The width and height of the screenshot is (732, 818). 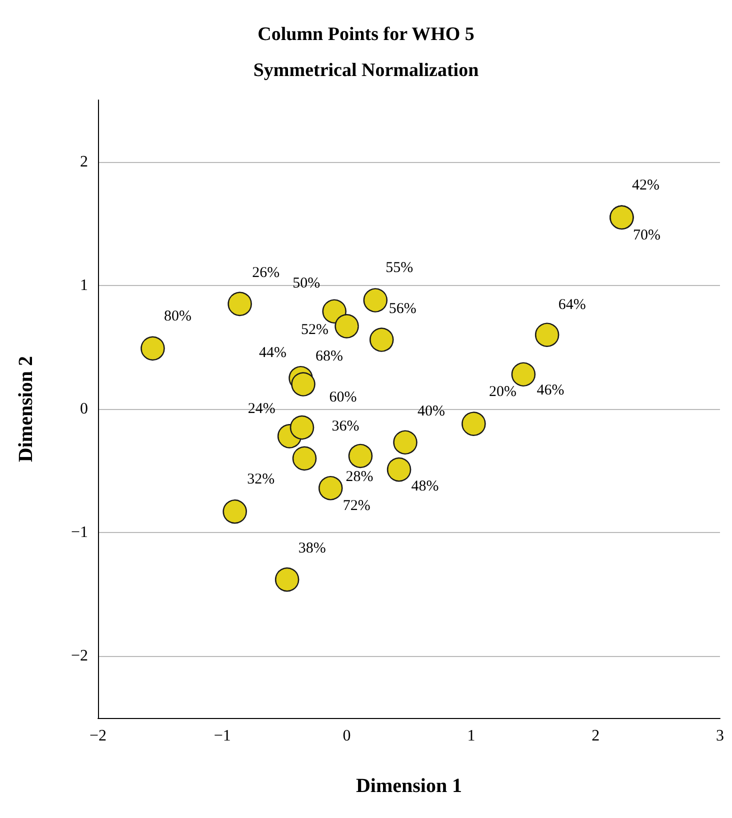 I want to click on annotation: 48%, so click(x=425, y=486).